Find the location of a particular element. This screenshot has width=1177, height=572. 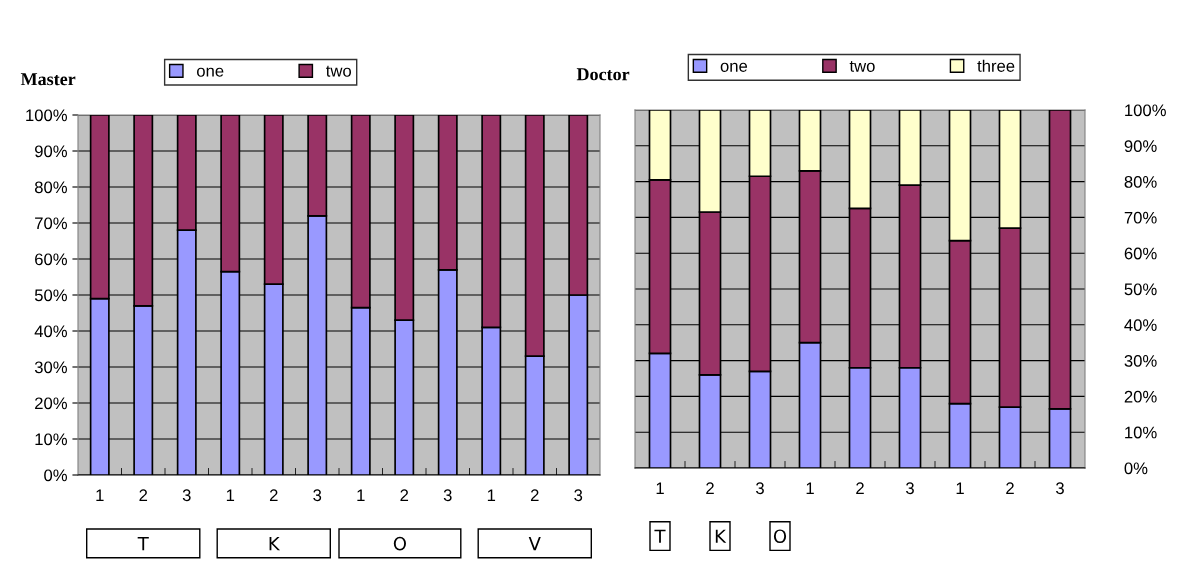

chart-title: Doctor is located at coordinates (603, 74).